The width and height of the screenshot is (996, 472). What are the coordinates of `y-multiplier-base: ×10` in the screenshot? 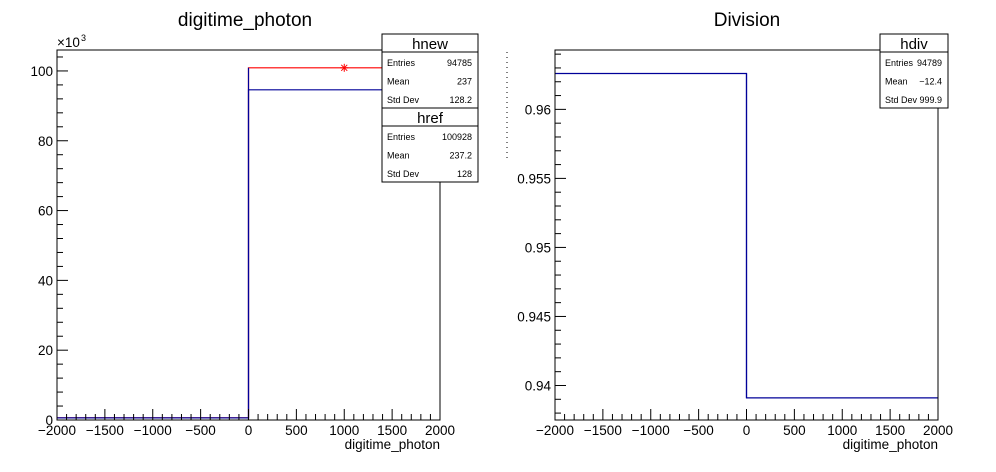 It's located at (68, 42).